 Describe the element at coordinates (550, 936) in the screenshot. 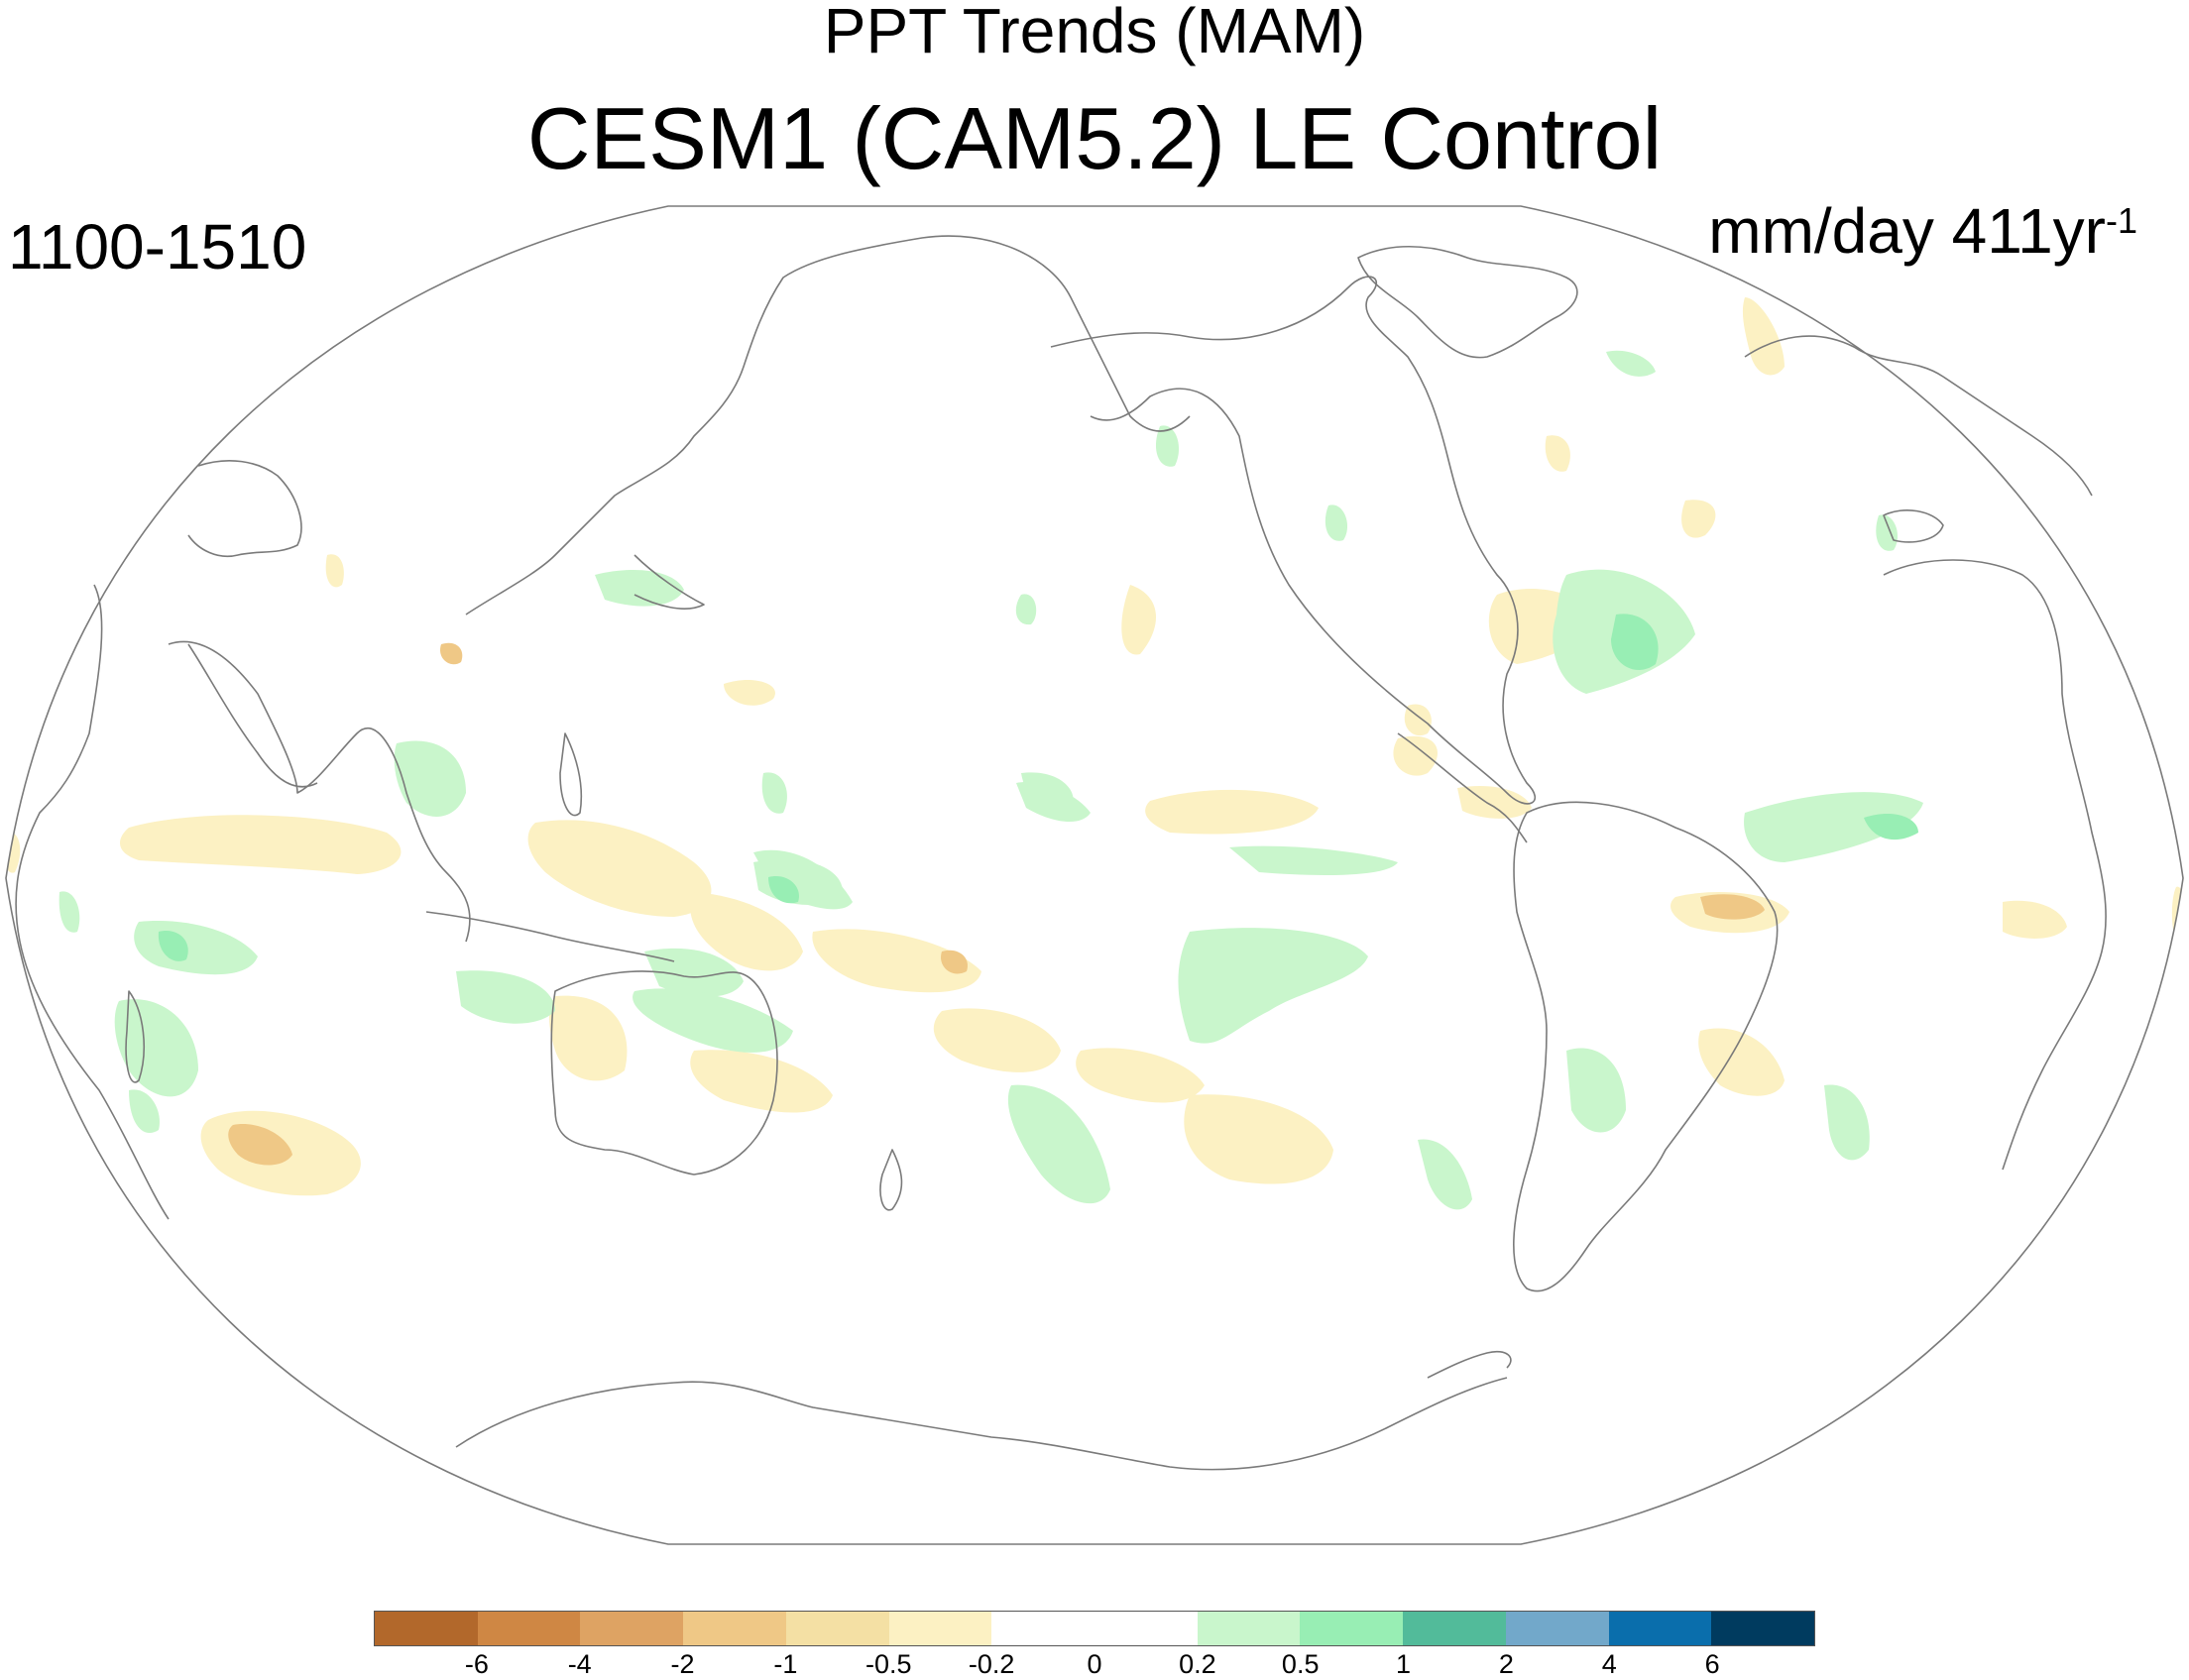

I see `indonesia-islands` at that location.